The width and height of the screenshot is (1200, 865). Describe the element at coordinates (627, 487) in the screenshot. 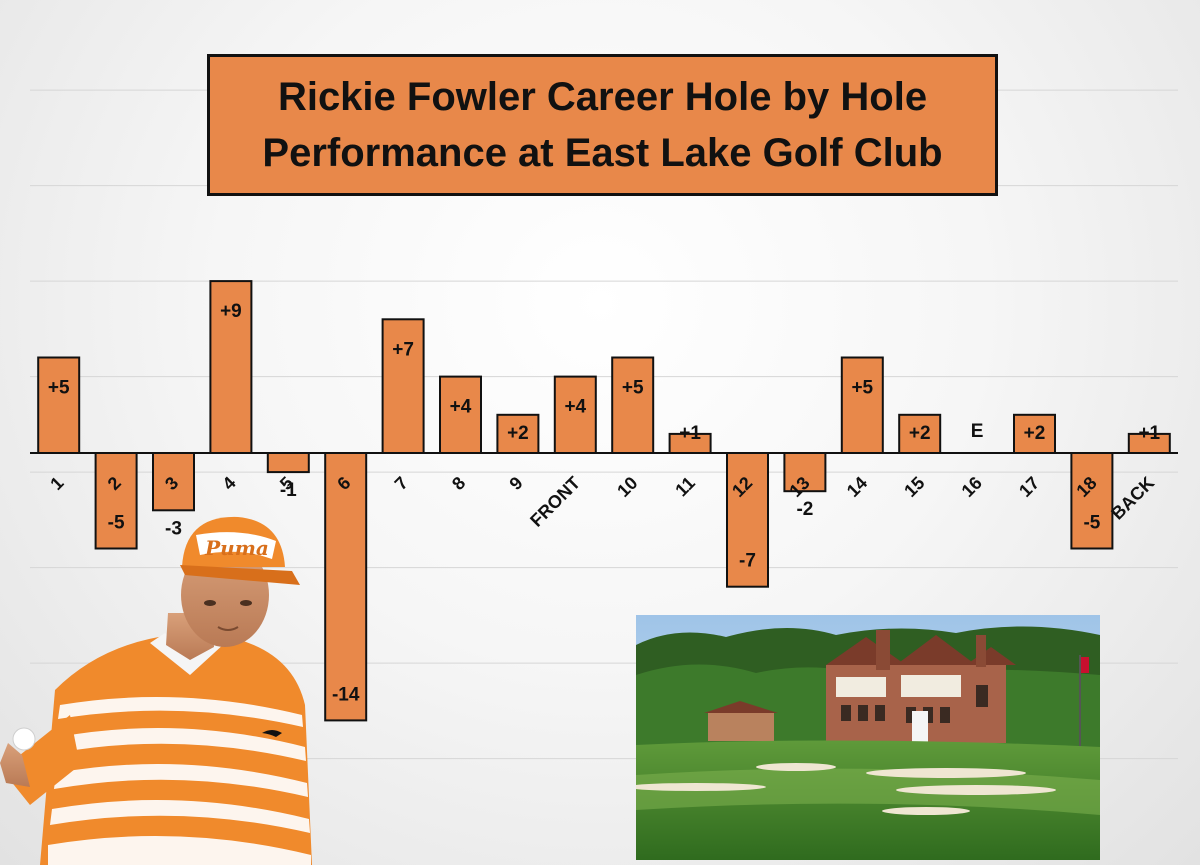

I see `category-label: 10` at that location.